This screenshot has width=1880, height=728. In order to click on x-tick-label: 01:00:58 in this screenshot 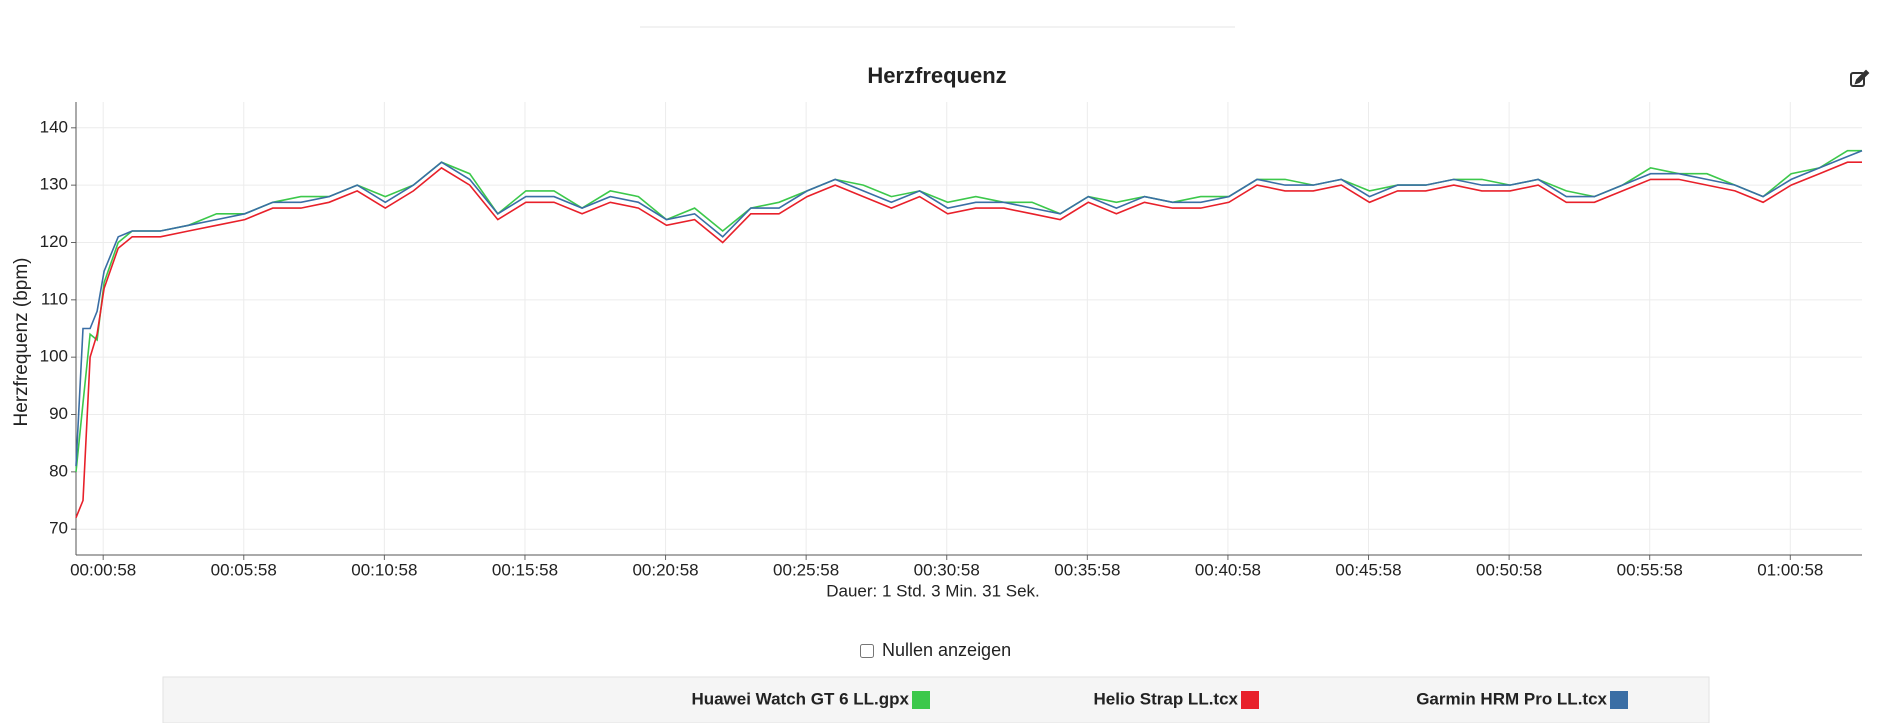, I will do `click(1790, 569)`.